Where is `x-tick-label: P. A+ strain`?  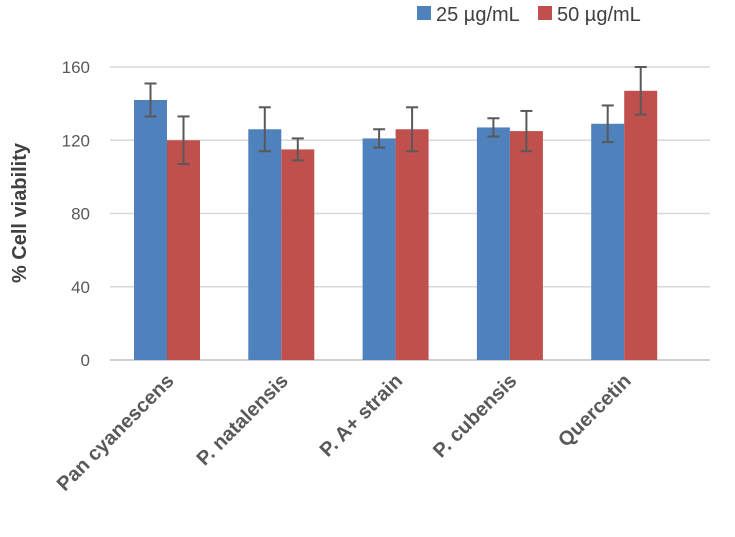
x-tick-label: P. A+ strain is located at coordinates (361, 415).